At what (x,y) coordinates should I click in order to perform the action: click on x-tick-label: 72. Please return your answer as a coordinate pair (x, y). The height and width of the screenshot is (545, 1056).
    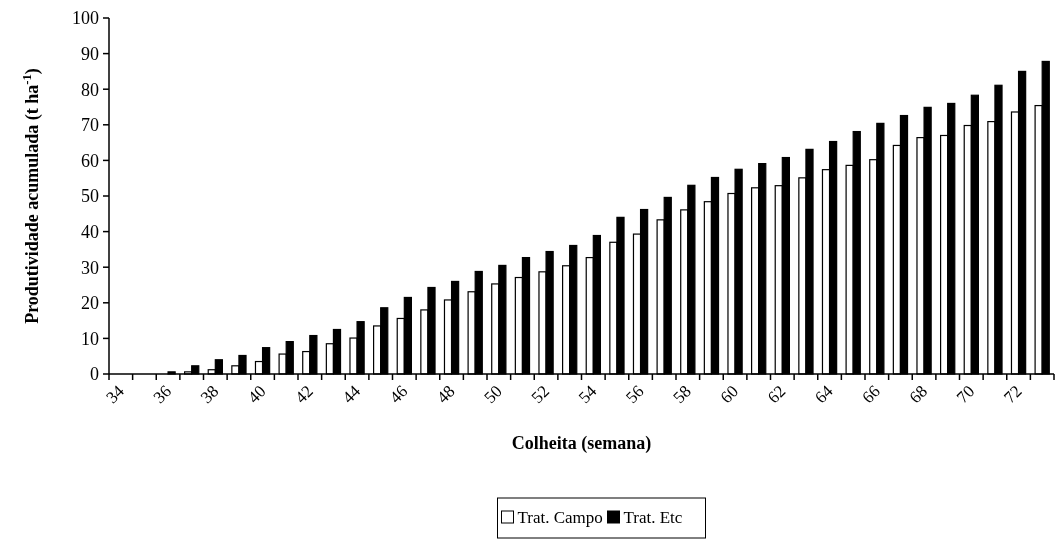
    Looking at the image, I should click on (1013, 394).